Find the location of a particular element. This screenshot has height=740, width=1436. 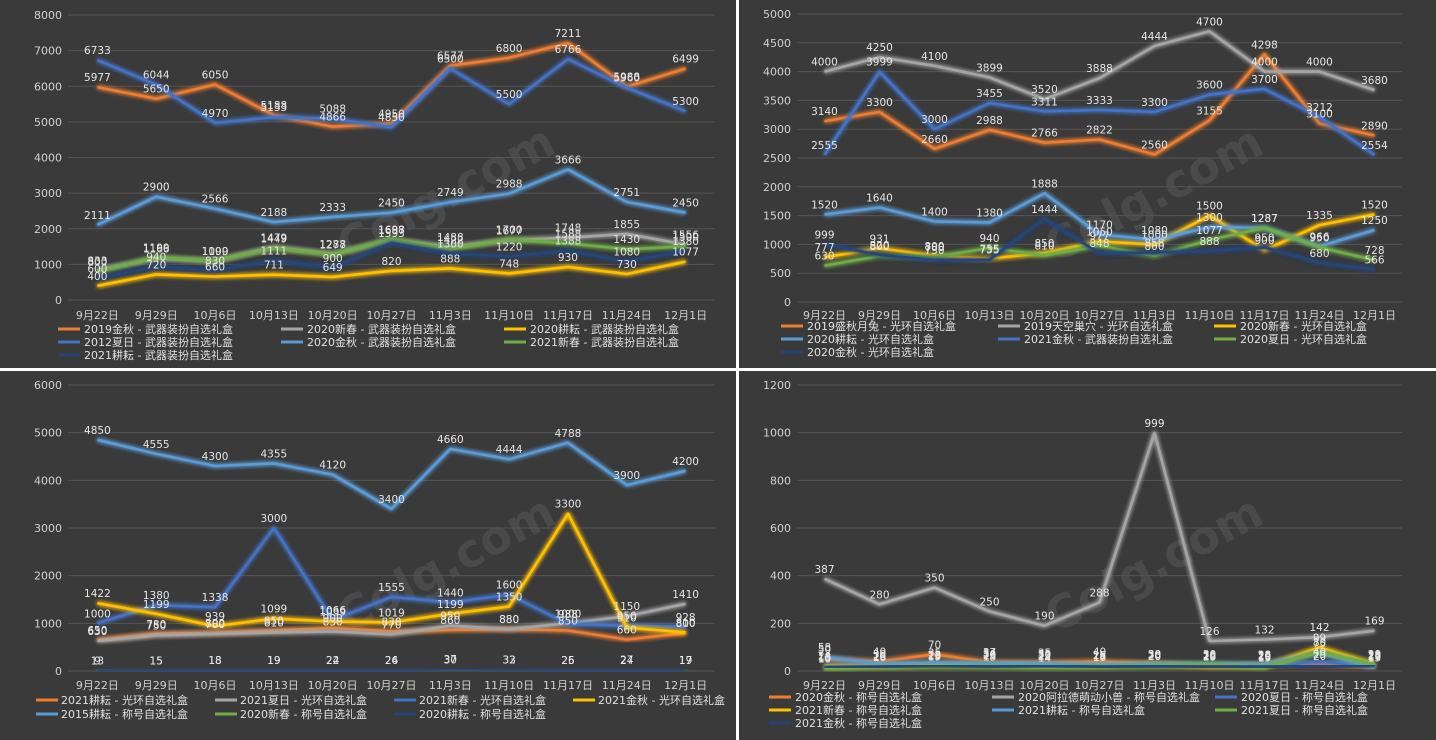

data-label: 720 is located at coordinates (156, 265).